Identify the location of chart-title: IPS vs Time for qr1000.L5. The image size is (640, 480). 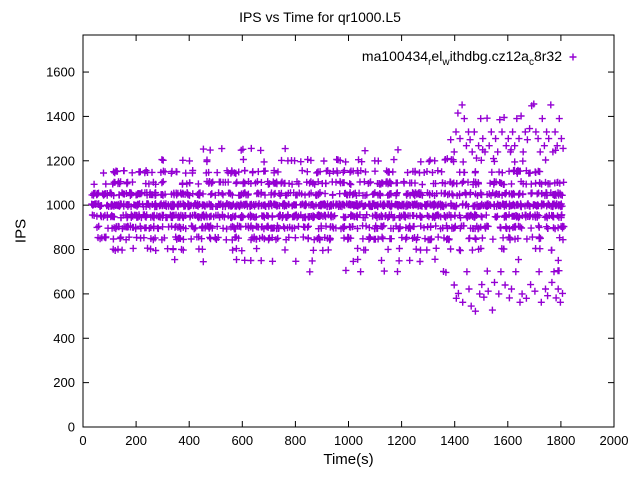
(320, 17).